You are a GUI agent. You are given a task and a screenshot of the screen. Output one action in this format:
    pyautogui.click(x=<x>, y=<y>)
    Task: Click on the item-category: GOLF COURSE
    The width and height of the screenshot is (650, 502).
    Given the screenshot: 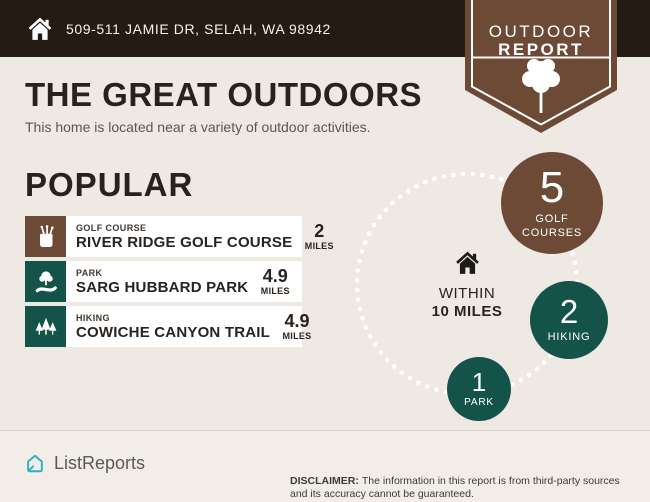 What is the action you would take?
    pyautogui.click(x=111, y=227)
    